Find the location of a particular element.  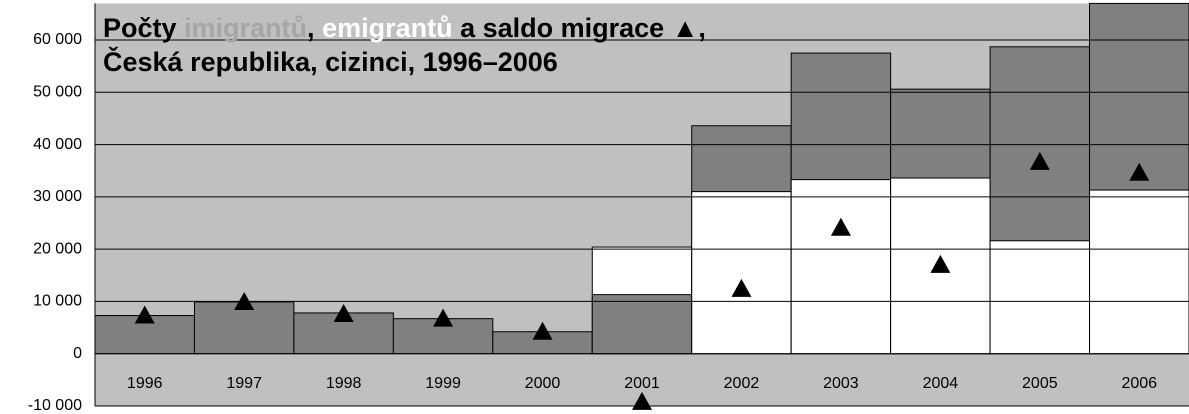

x-tick-label: 2001 is located at coordinates (642, 383).